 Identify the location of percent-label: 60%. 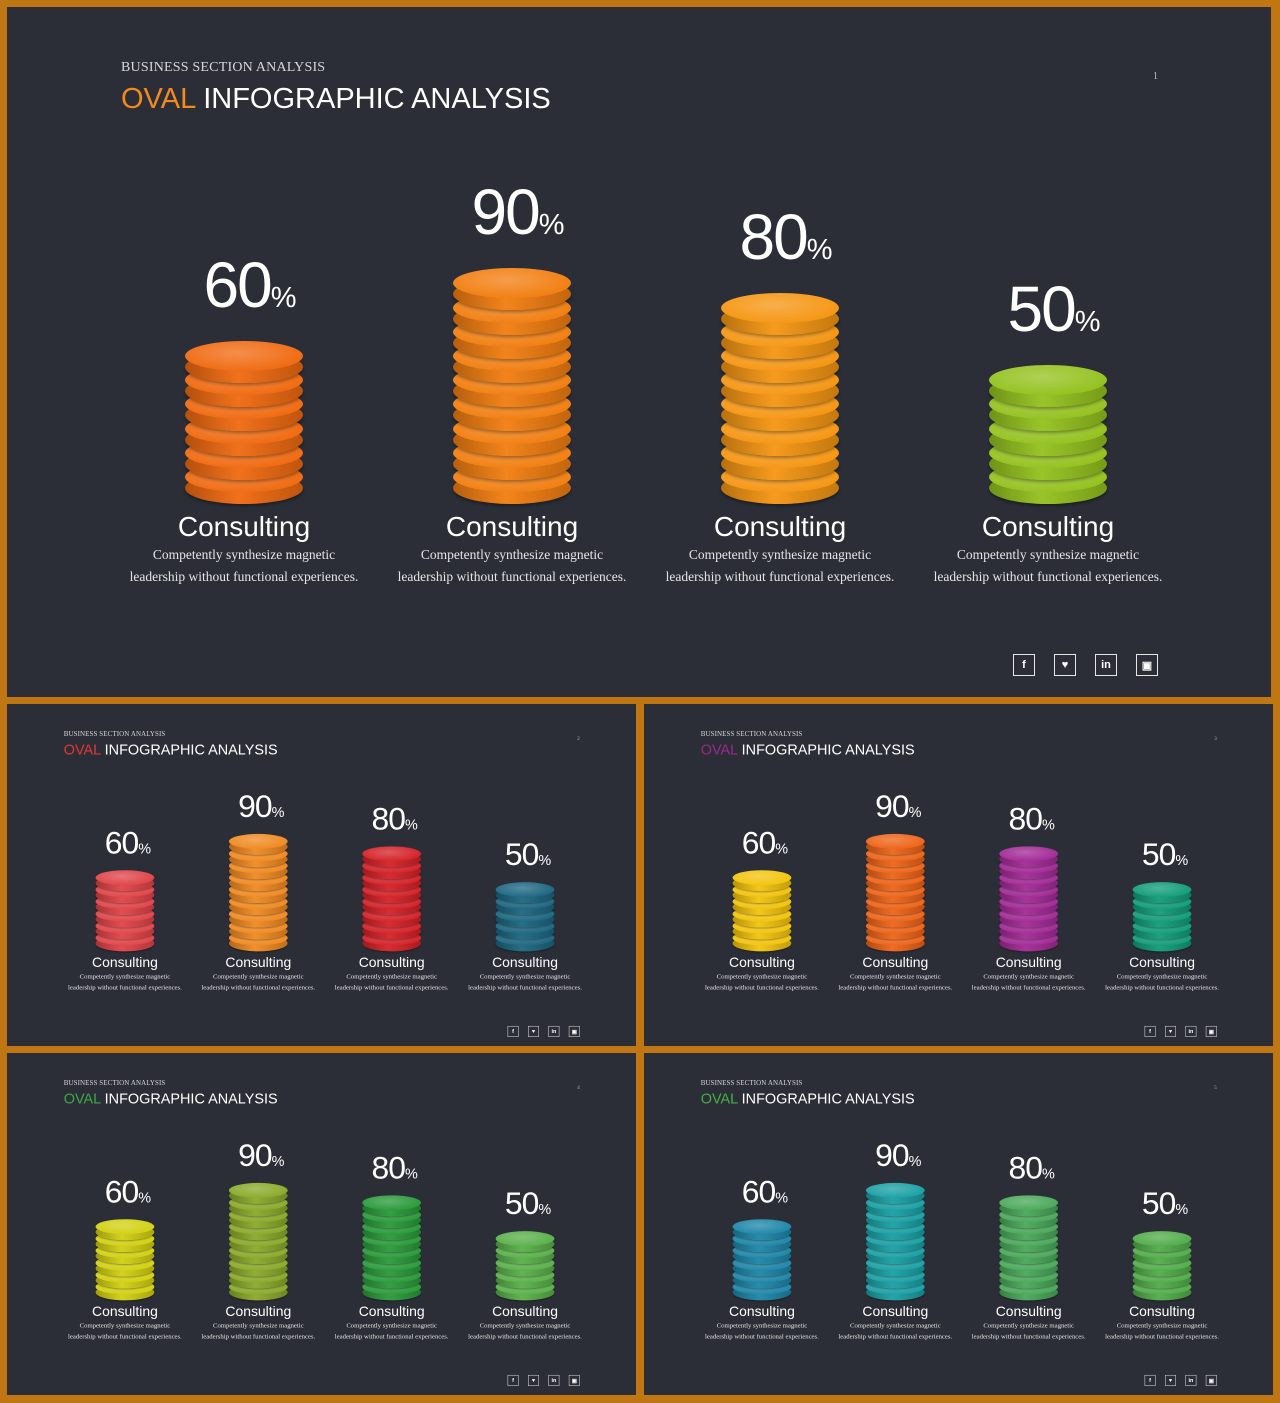
(128, 1191).